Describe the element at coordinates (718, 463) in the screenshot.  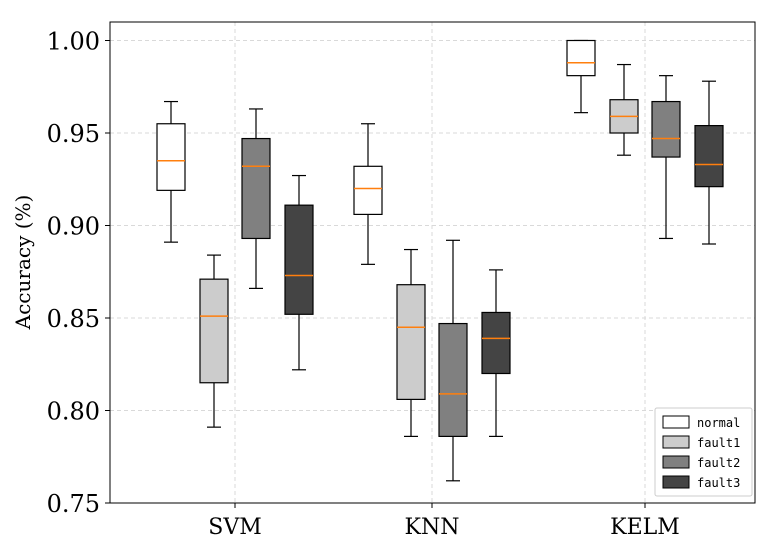
I see `legend-label-fault2: fault2` at that location.